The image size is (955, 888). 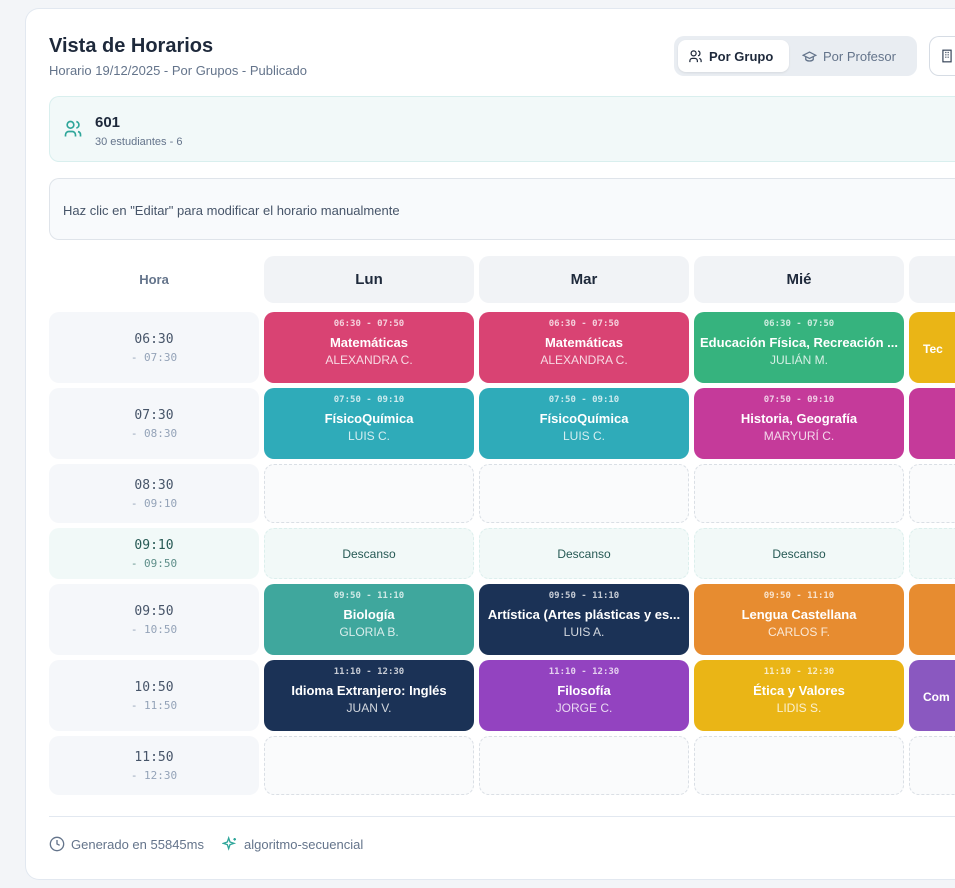 What do you see at coordinates (154, 415) in the screenshot?
I see `time-start: 07:30` at bounding box center [154, 415].